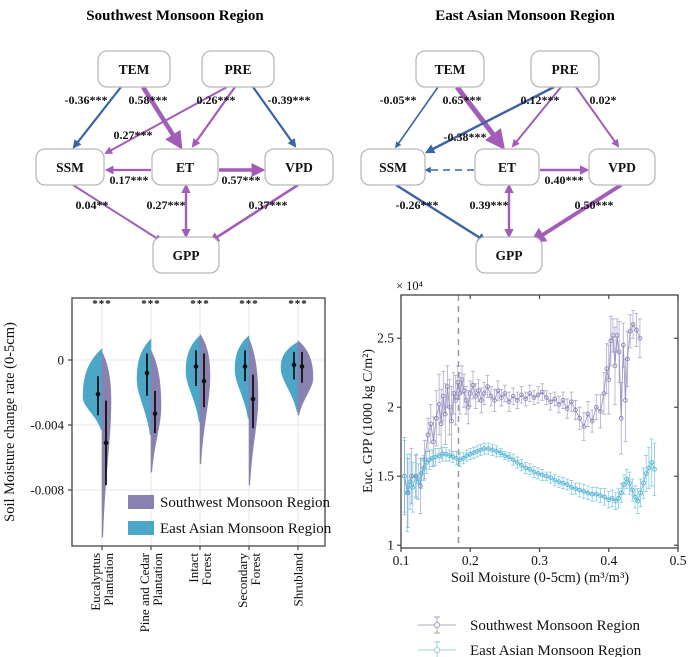 Image resolution: width=700 pixels, height=657 pixels. Describe the element at coordinates (129, 180) in the screenshot. I see `sem-edge-coeff-ET-SSM: 0.17***` at that location.